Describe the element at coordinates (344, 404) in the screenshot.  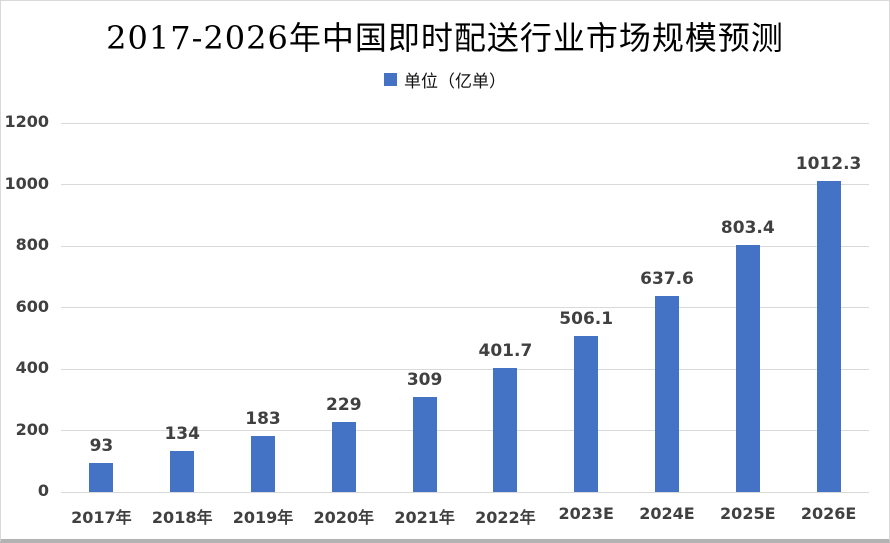
I see `bar-value-label: 229` at that location.